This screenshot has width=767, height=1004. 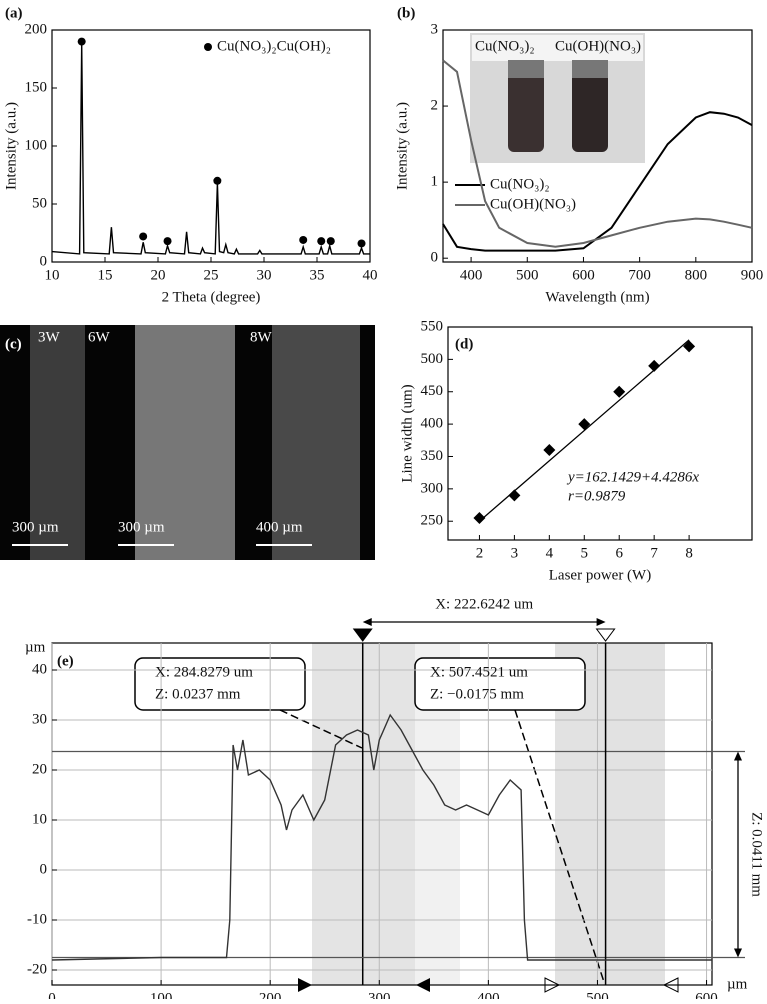 I want to click on legend-label: Cu(OH)(NO₃), so click(x=533, y=204).